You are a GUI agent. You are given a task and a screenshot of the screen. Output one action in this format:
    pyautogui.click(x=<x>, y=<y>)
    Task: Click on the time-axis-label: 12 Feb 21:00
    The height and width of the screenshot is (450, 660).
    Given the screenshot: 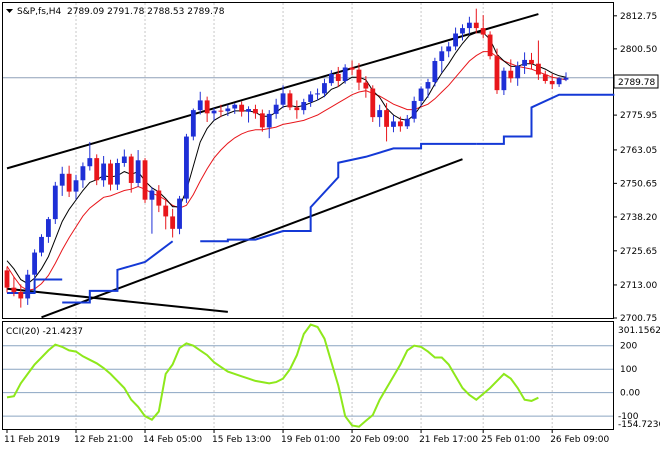 What is the action you would take?
    pyautogui.click(x=103, y=440)
    